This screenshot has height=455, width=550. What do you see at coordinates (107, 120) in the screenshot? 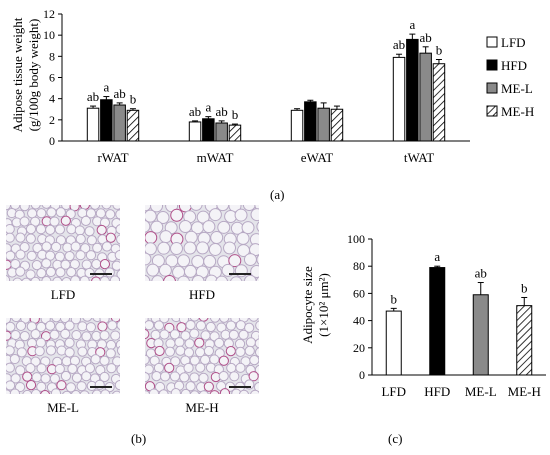
I see `bar-rwat-hfd` at bounding box center [107, 120].